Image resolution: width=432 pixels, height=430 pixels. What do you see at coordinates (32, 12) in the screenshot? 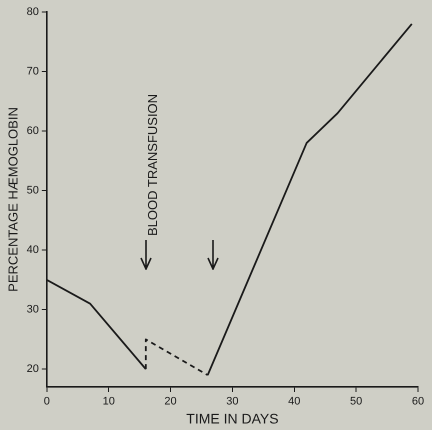
I see `y-tick-label: 80` at bounding box center [32, 12].